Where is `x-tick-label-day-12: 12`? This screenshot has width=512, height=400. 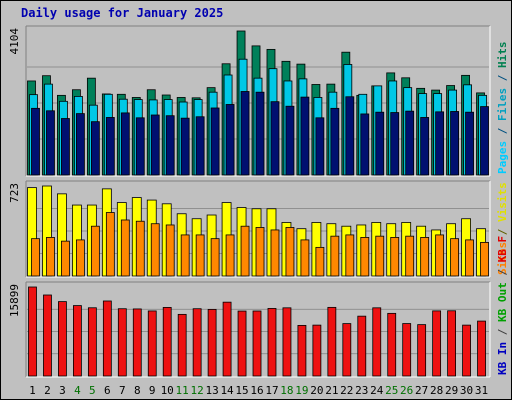 x-tick-label-day-12: 12 is located at coordinates (197, 390).